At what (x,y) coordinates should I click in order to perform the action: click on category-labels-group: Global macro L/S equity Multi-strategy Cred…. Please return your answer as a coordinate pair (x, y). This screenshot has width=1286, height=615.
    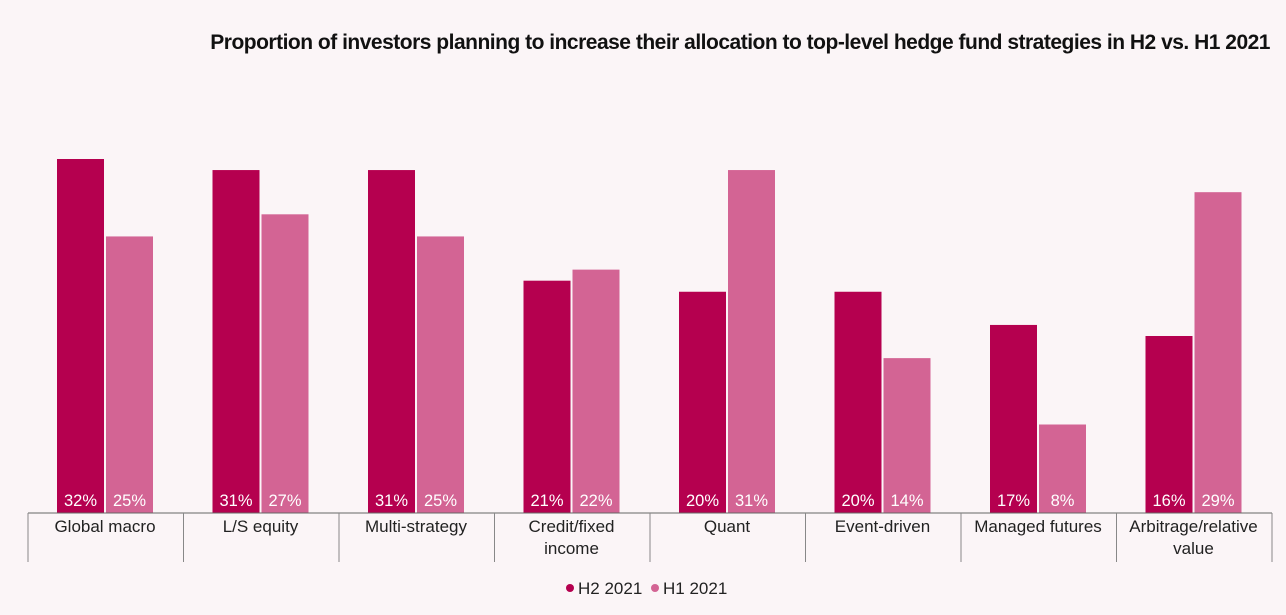
    Looking at the image, I should click on (655, 537).